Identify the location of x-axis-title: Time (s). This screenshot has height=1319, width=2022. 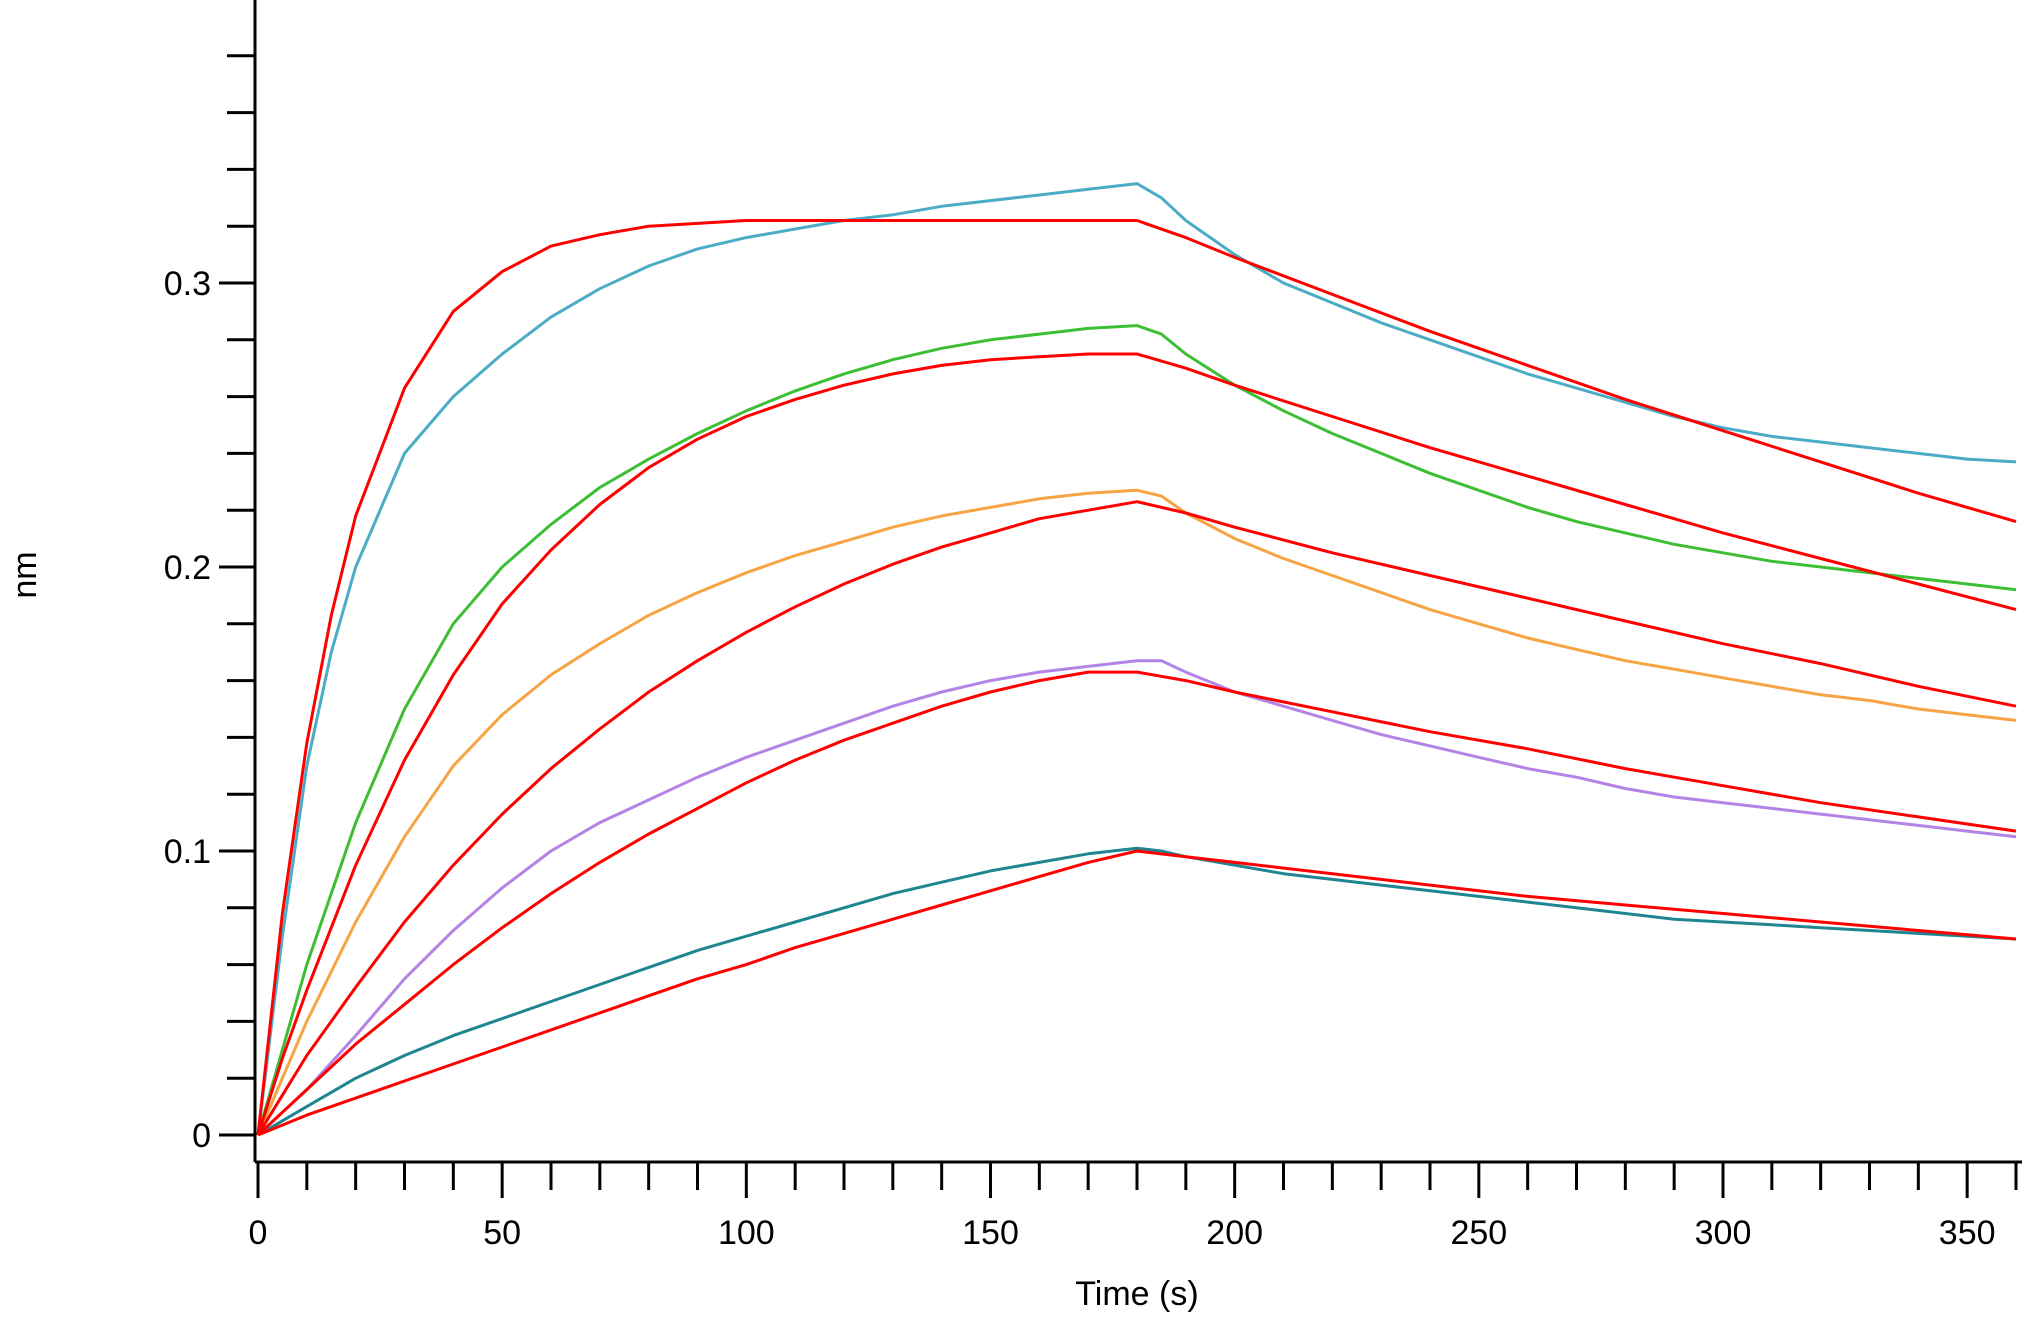
(1136, 1294).